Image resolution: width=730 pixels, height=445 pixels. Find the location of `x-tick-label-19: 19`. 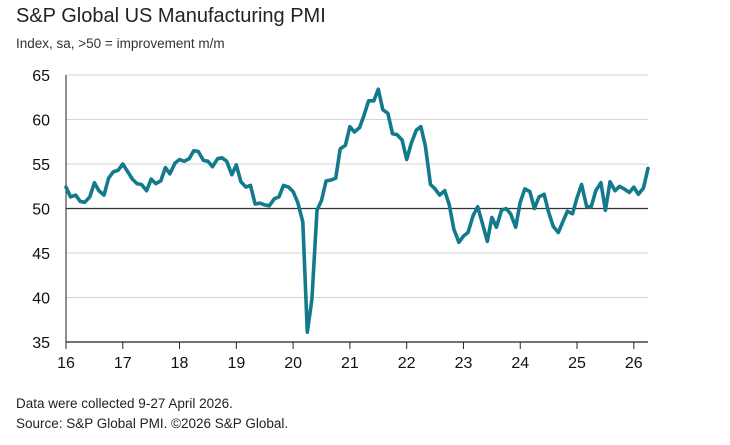

x-tick-label-19: 19 is located at coordinates (236, 363).